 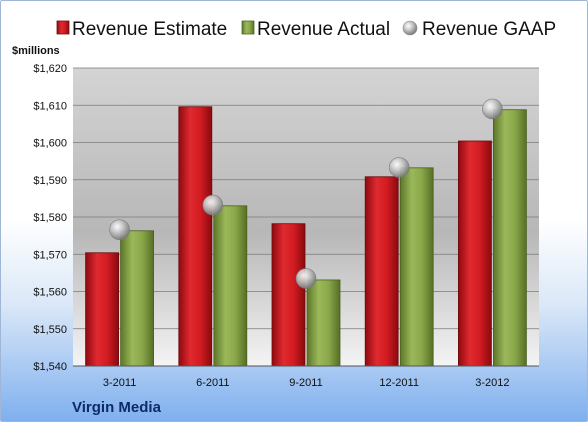 I want to click on y-tick-label: $1,590, so click(x=50, y=181).